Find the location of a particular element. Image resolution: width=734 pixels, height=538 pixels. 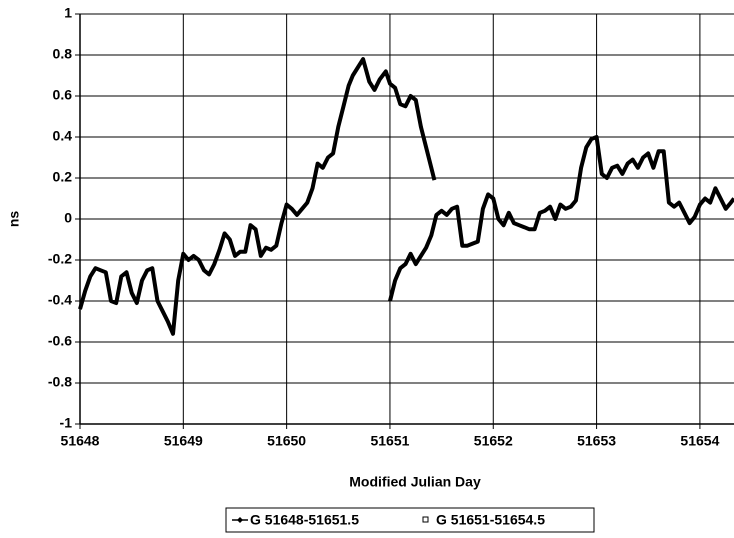

x-tick-label: 51654 is located at coordinates (699, 441).